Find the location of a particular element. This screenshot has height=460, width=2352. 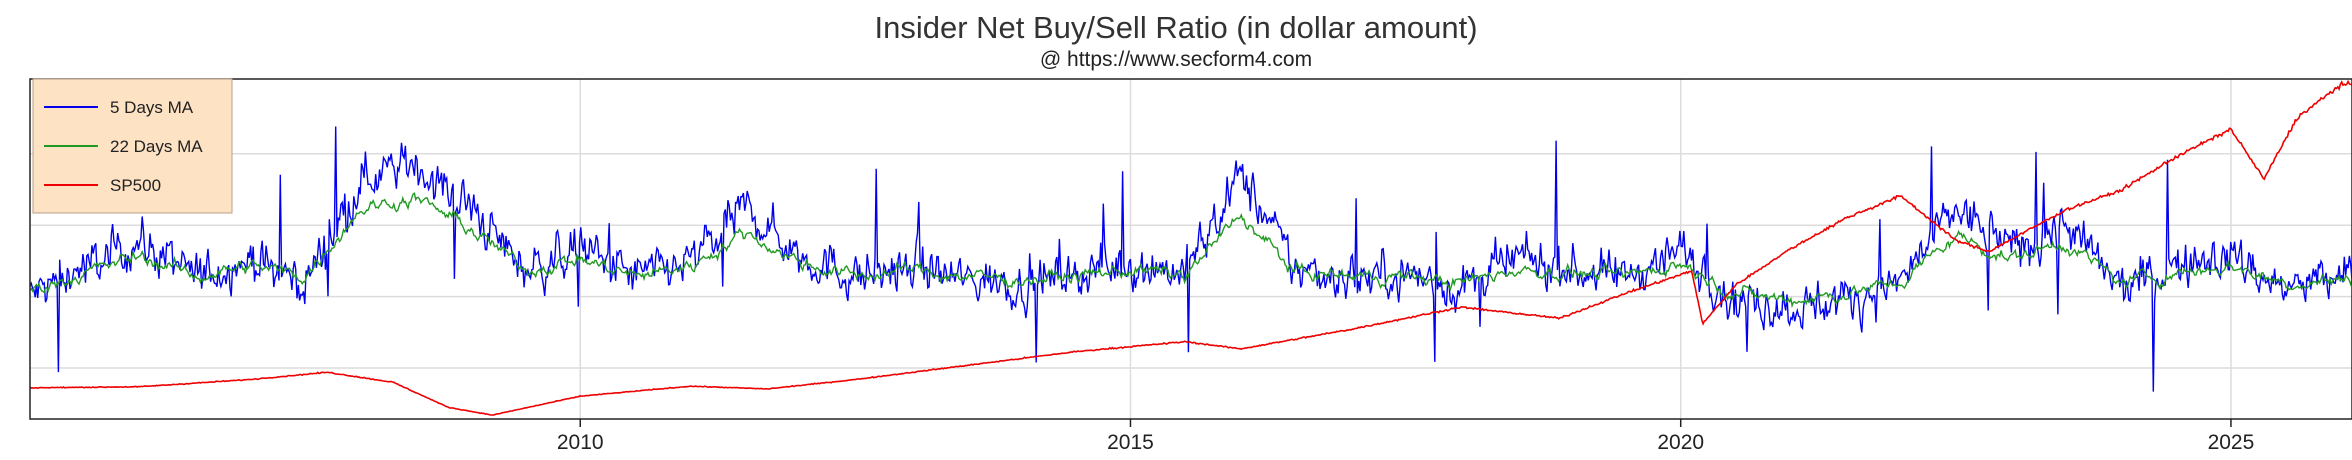

legend-label-sp500: SP500 is located at coordinates (135, 185).